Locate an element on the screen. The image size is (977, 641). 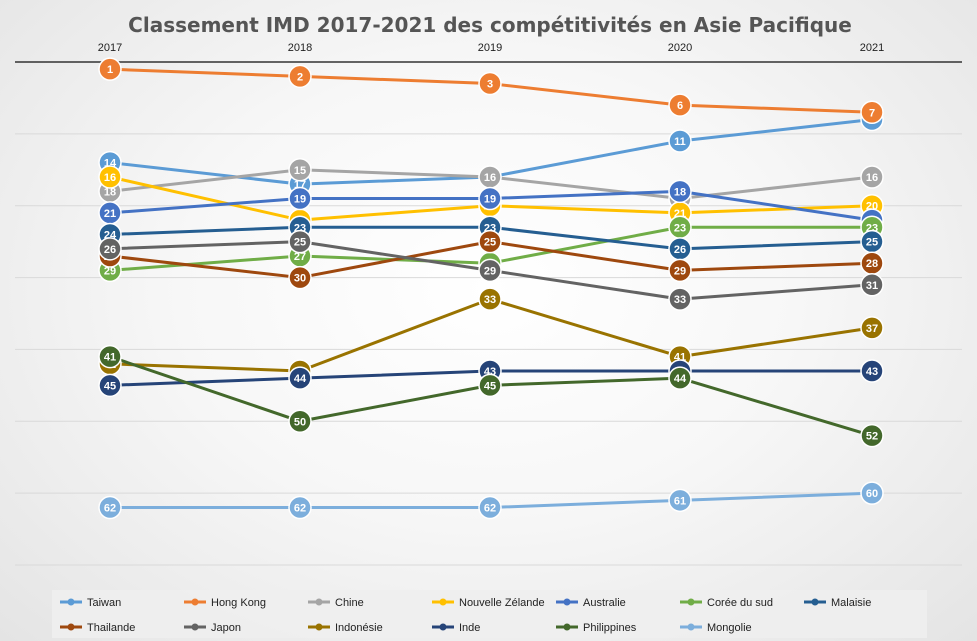
data-label: 52 is located at coordinates (872, 437).